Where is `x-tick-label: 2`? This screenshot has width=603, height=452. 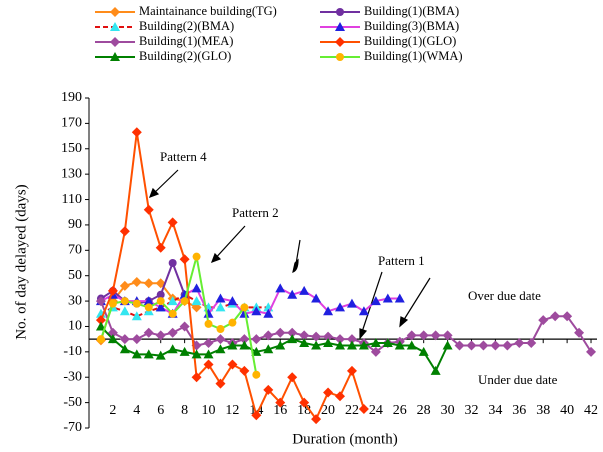
x-tick-label: 2 is located at coordinates (112, 410).